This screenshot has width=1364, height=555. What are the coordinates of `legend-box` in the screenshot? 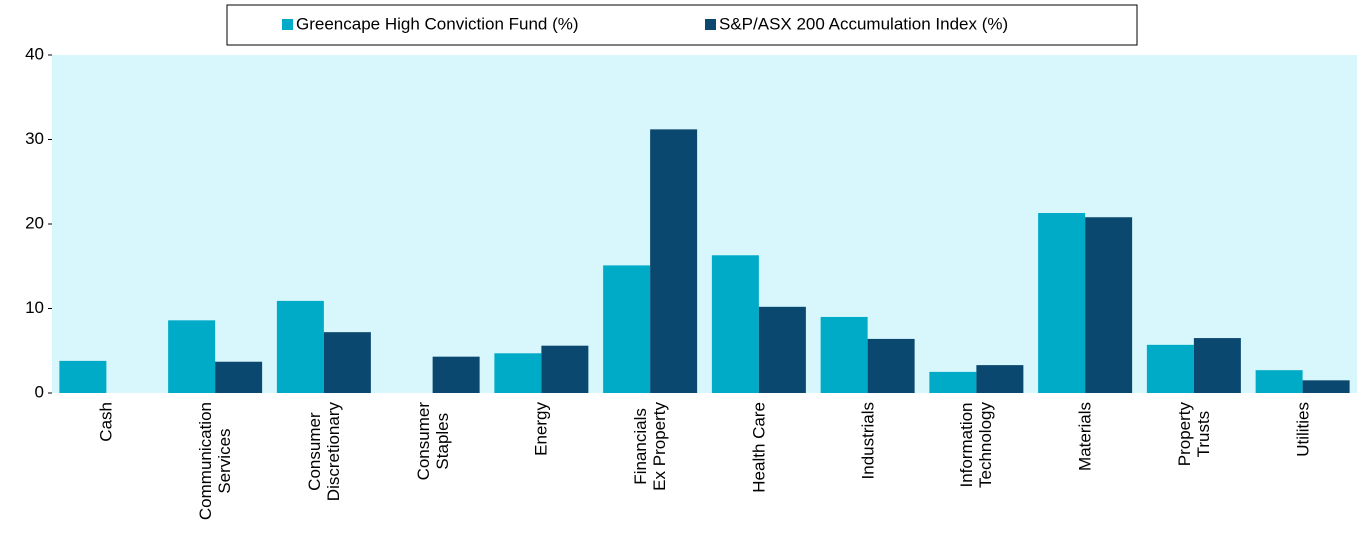 It's located at (682, 25).